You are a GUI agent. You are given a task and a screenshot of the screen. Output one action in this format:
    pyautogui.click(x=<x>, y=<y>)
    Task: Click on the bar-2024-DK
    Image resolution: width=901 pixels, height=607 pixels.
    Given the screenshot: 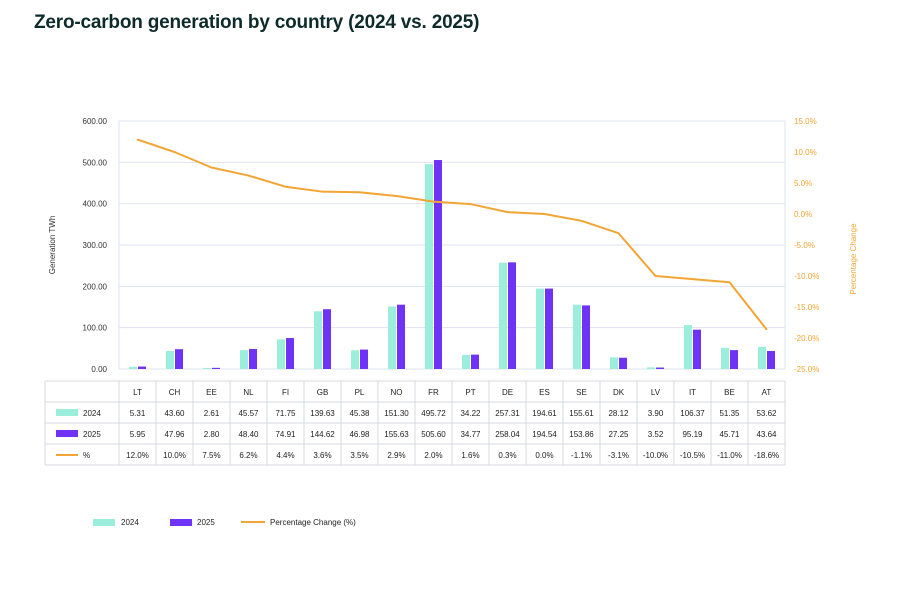 What is the action you would take?
    pyautogui.click(x=614, y=363)
    